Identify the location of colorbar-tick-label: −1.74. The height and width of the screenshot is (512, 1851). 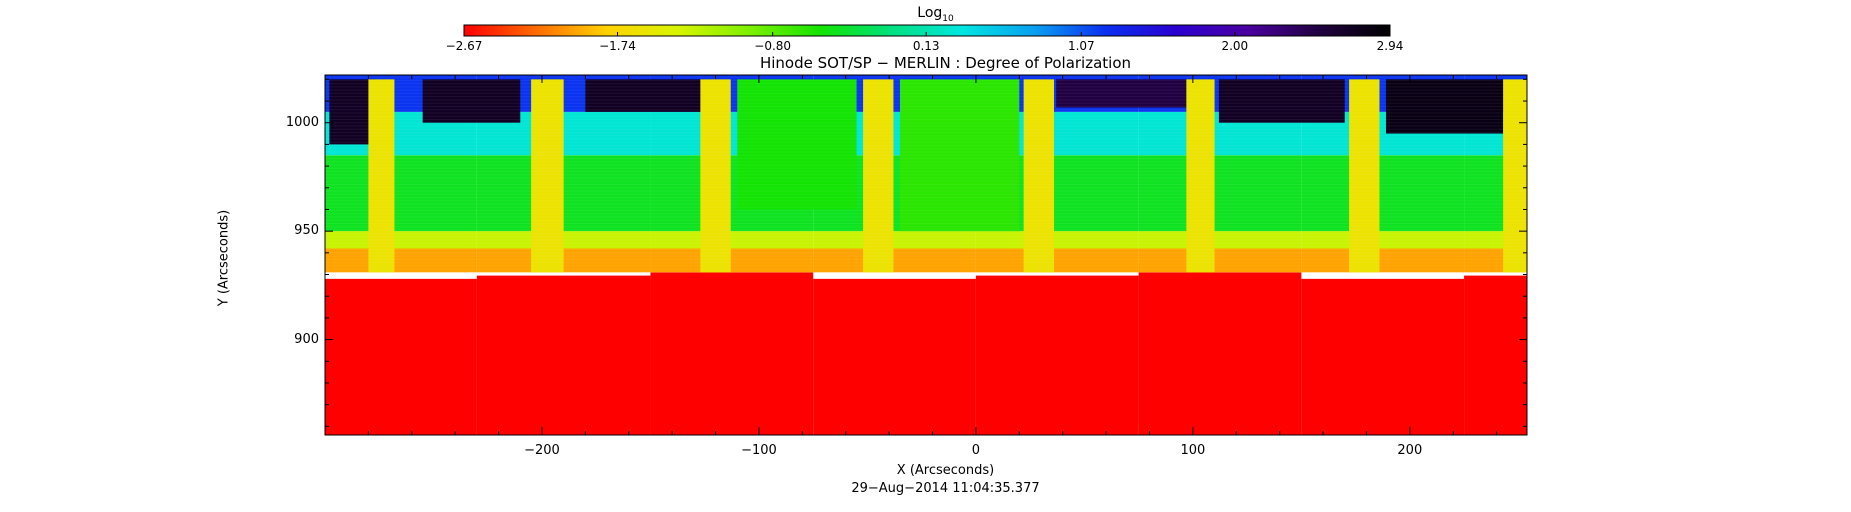
(617, 46).